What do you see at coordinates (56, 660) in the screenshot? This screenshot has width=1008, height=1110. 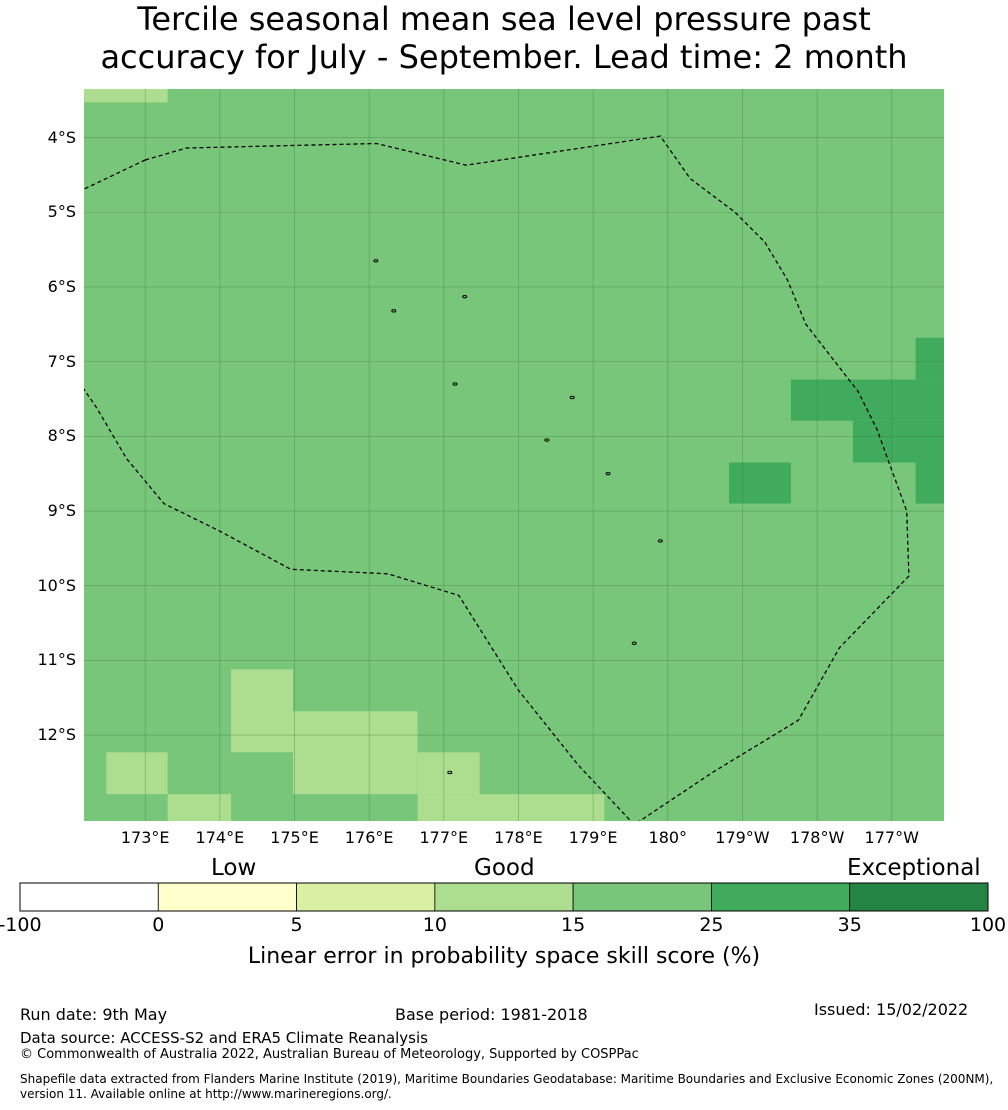 I see `latitude-label: 11°S` at bounding box center [56, 660].